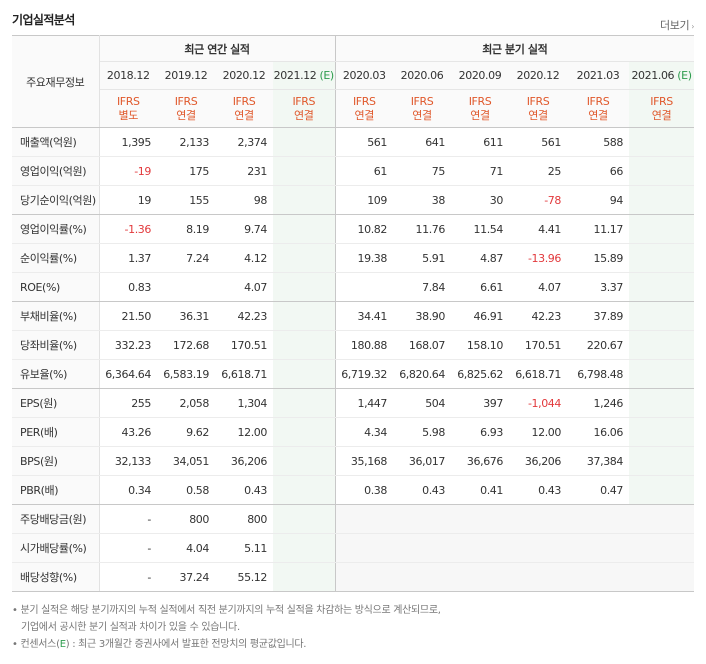 Image resolution: width=706 pixels, height=664 pixels. Describe the element at coordinates (56, 229) in the screenshot. I see `row-label: 영업이익률(%)` at that location.